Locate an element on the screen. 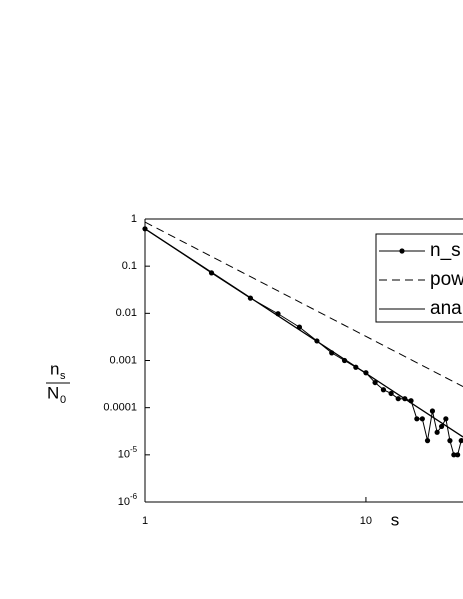 Image resolution: width=463 pixels, height=599 pixels. y-tick-label: 0.01 is located at coordinates (126, 313).